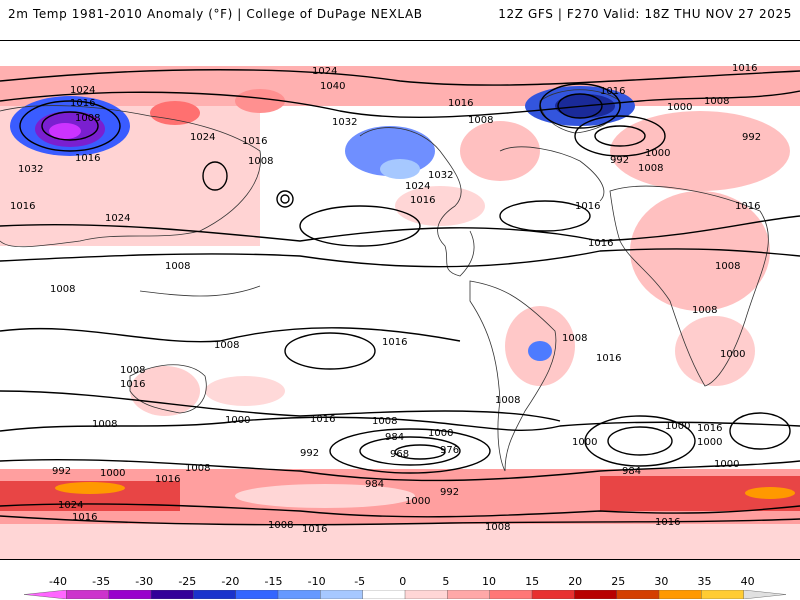  I want to click on legend-tick-label: -40, so click(58, 581).